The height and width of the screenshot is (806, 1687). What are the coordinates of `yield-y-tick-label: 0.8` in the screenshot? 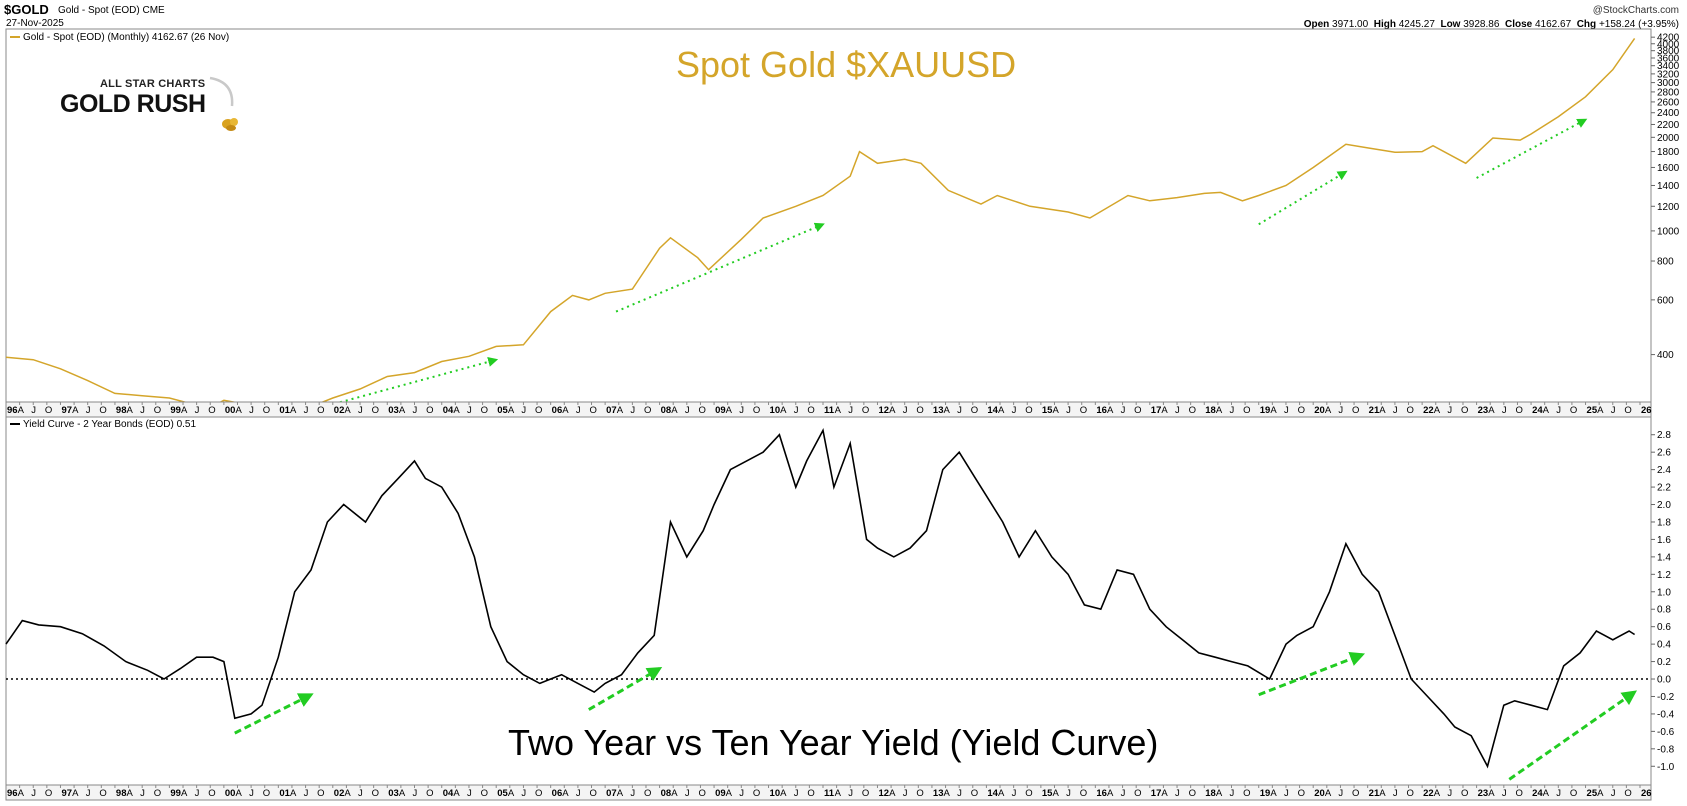 It's located at (1664, 610).